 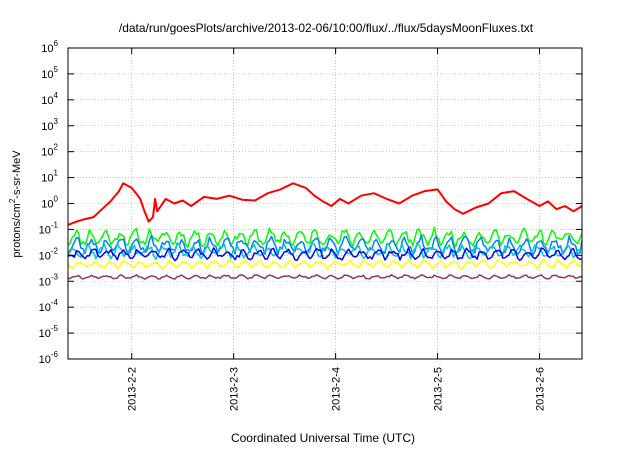 I want to click on y-tick-label-exponent: 0, so click(x=56, y=199).